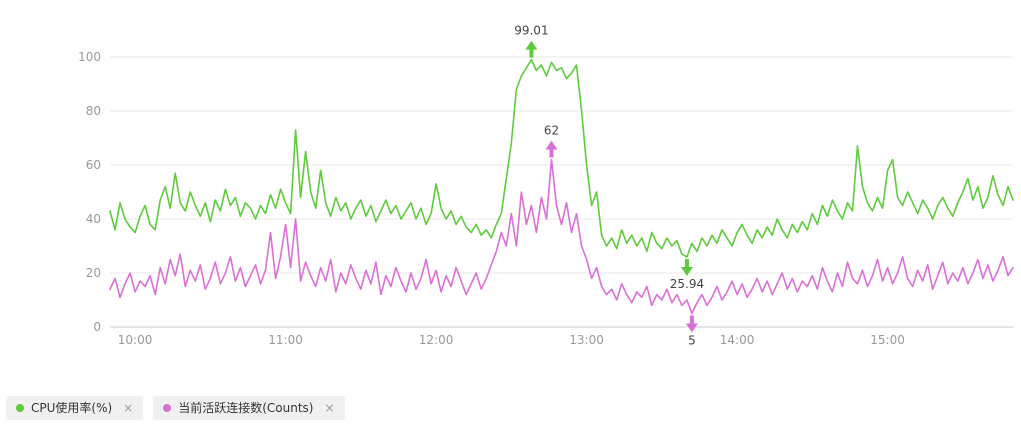  What do you see at coordinates (93, 219) in the screenshot?
I see `y-tick-label: 40` at bounding box center [93, 219].